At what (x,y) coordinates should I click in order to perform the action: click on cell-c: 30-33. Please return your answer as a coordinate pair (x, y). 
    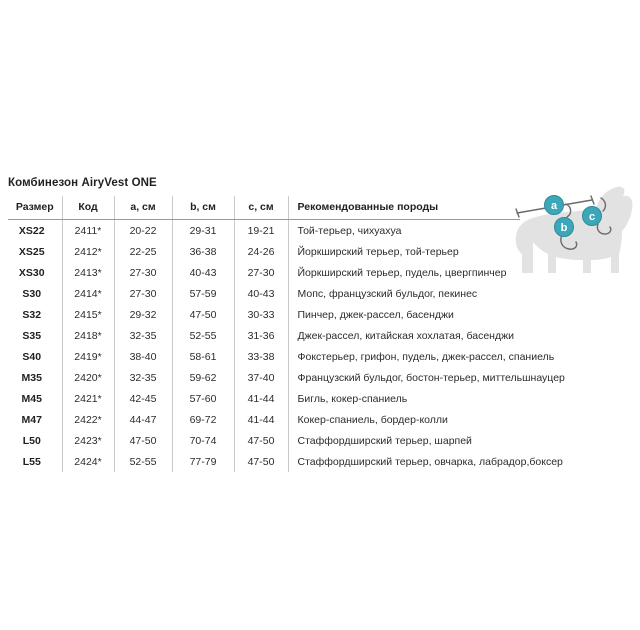
    Looking at the image, I should click on (260, 314).